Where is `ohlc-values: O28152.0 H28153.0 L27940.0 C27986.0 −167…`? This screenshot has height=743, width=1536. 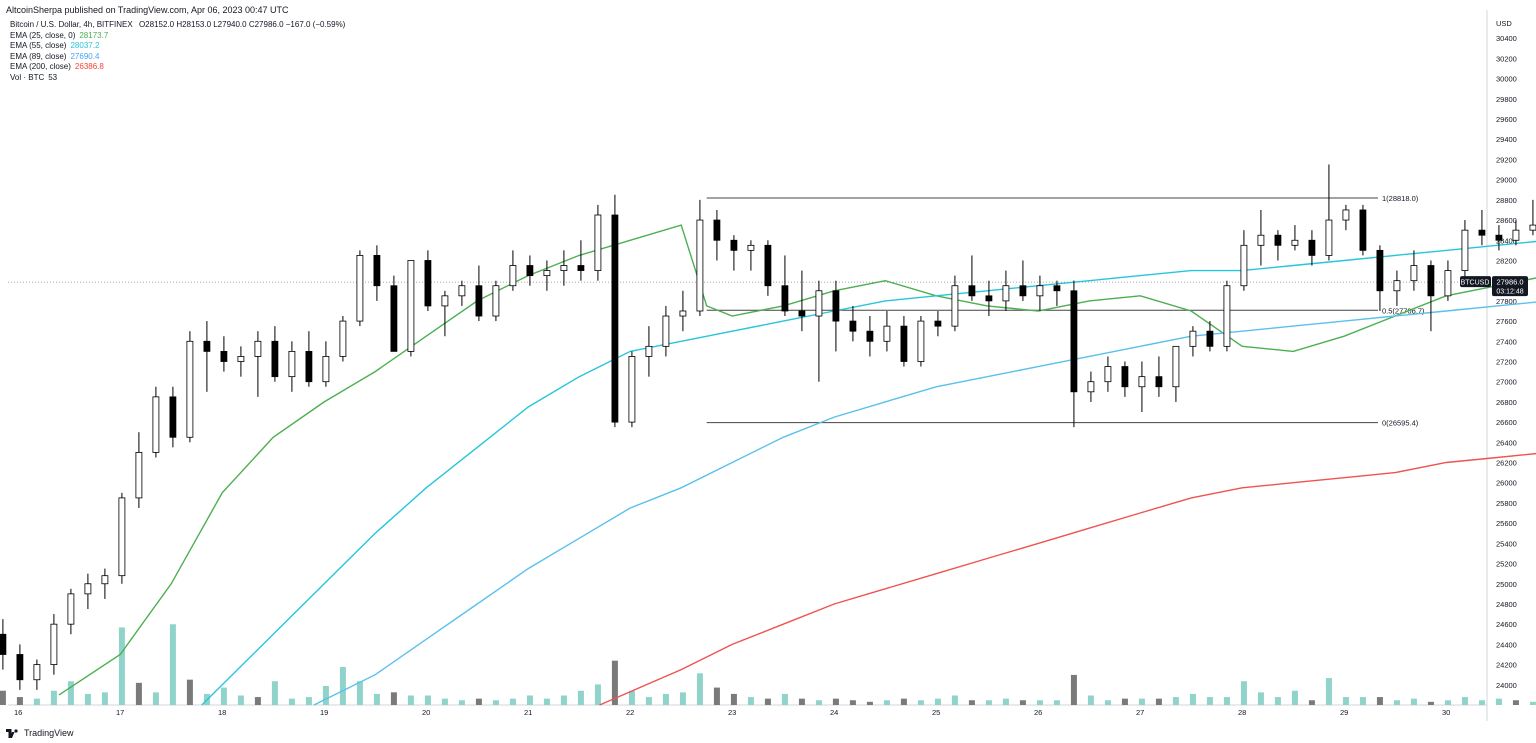 ohlc-values: O28152.0 H28153.0 L27940.0 C27986.0 −167… is located at coordinates (242, 24).